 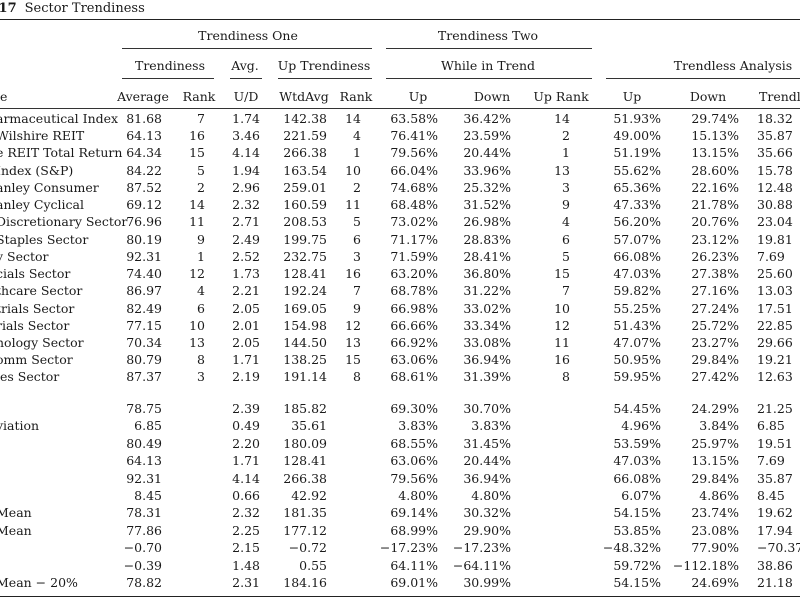 I want to click on cell-average: 87.52, so click(x=144, y=187).